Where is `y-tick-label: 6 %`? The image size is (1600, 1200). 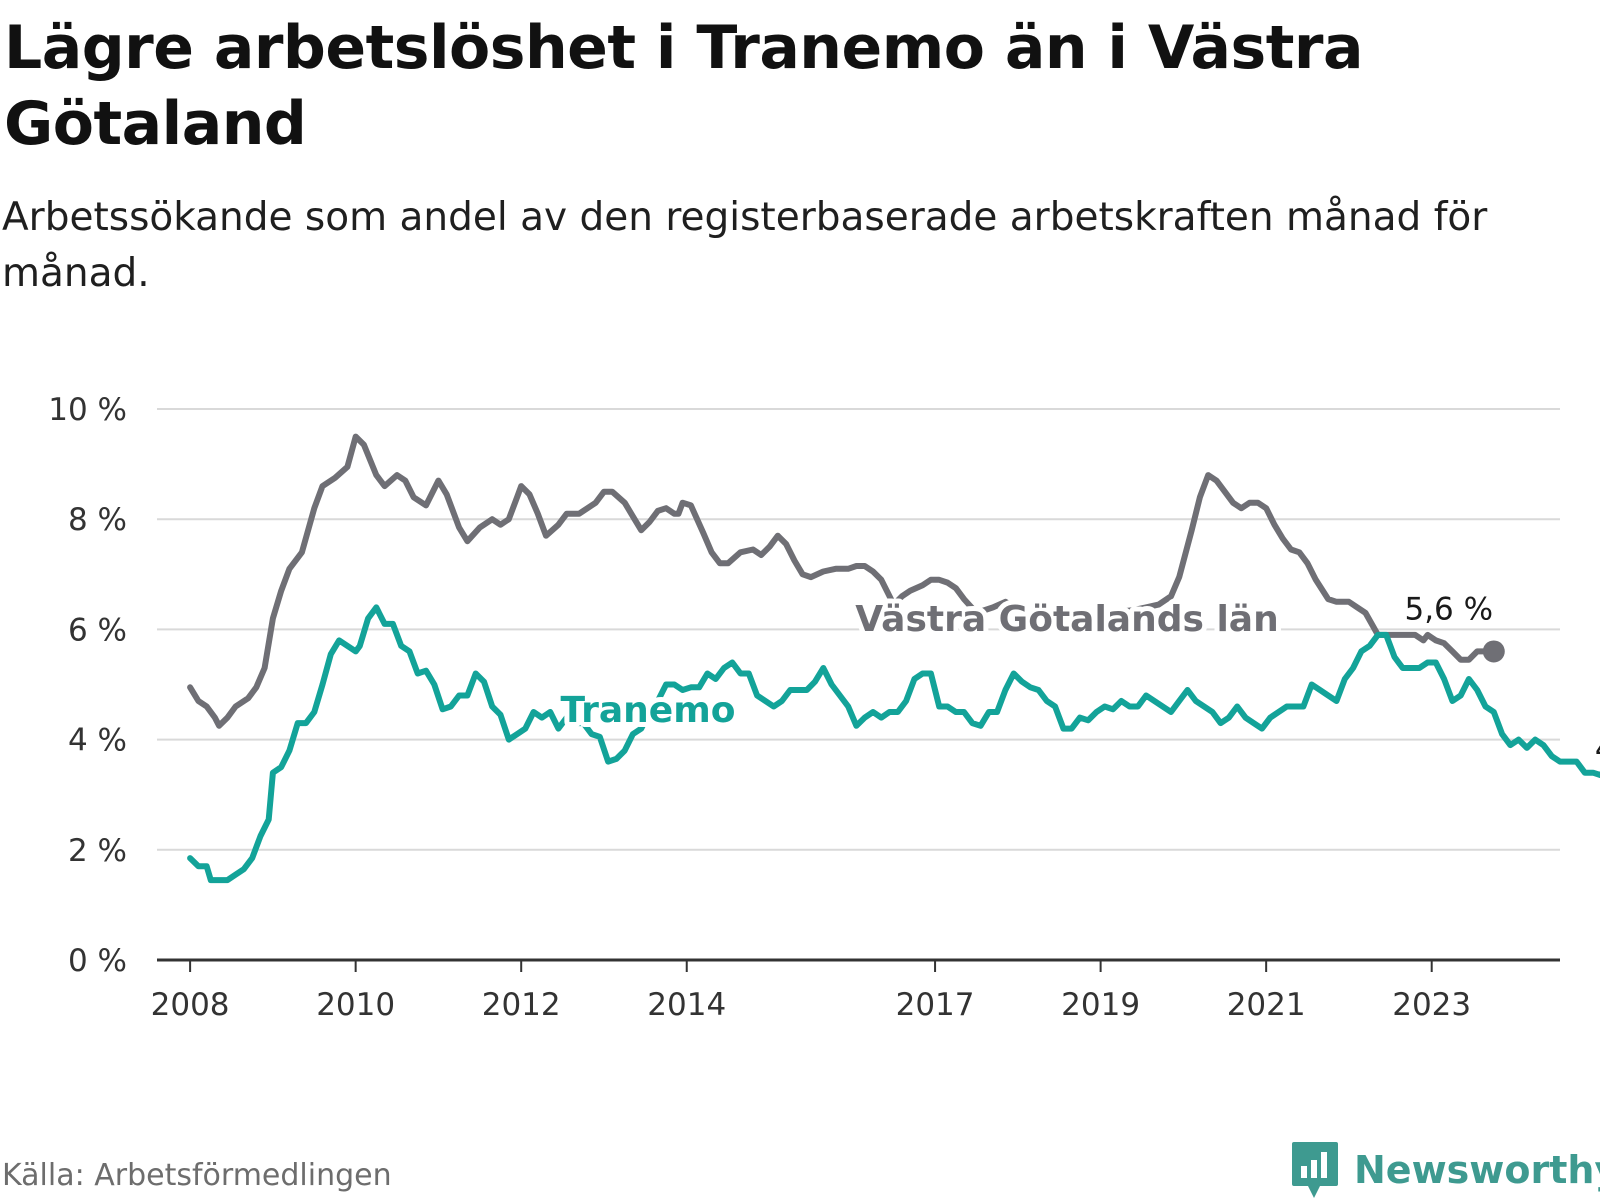 y-tick-label: 6 % is located at coordinates (97, 630).